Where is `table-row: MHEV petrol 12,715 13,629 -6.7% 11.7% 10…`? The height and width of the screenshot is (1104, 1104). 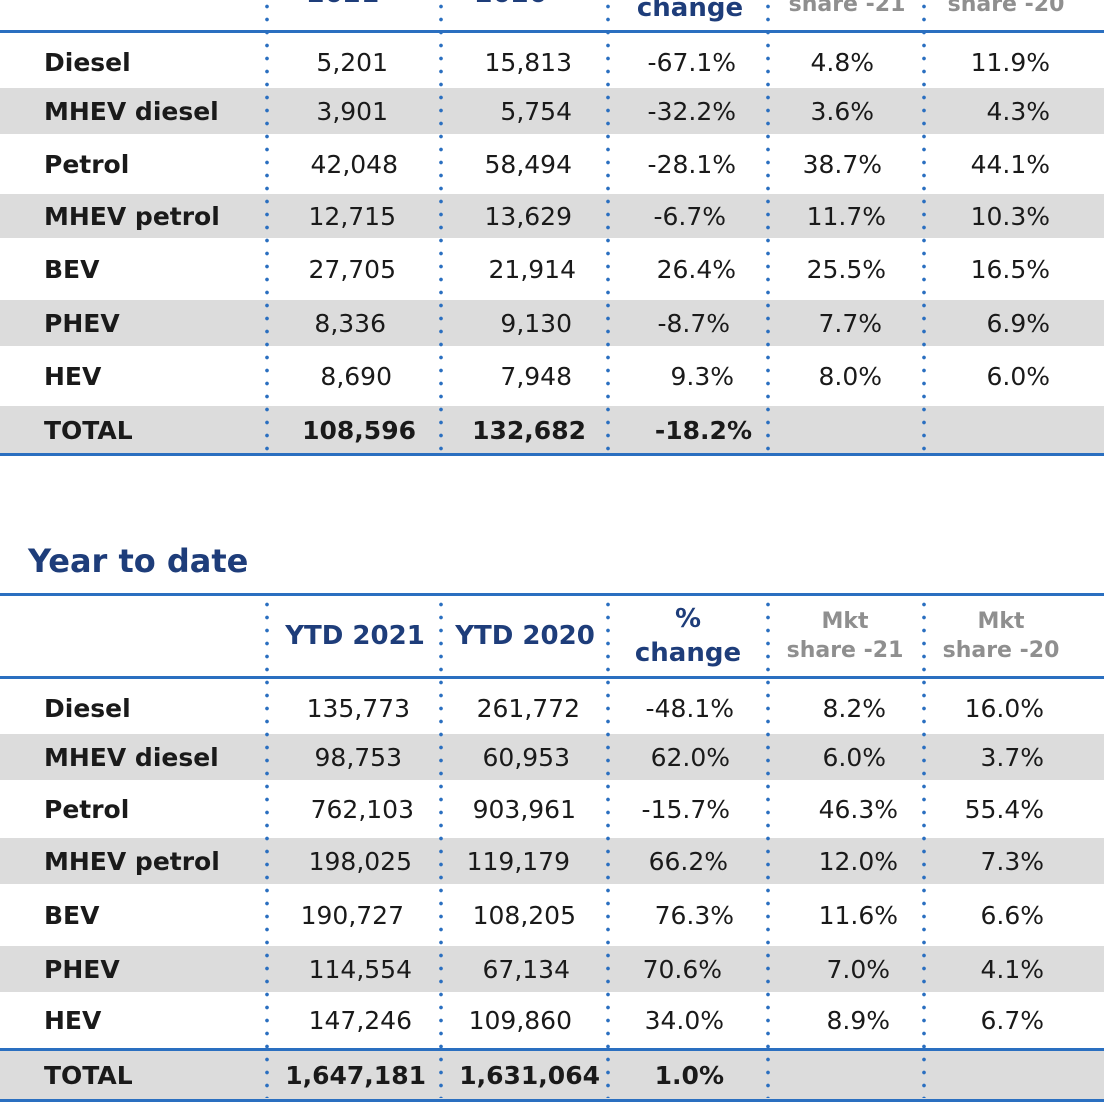 table-row: MHEV petrol 12,715 13,629 -6.7% 11.7% 10… is located at coordinates (552, 216).